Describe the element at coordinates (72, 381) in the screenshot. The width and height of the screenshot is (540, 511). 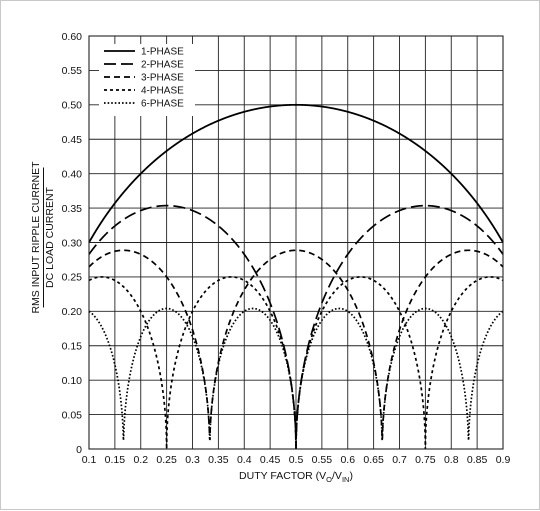
I see `y-tick-label: 0.10` at that location.